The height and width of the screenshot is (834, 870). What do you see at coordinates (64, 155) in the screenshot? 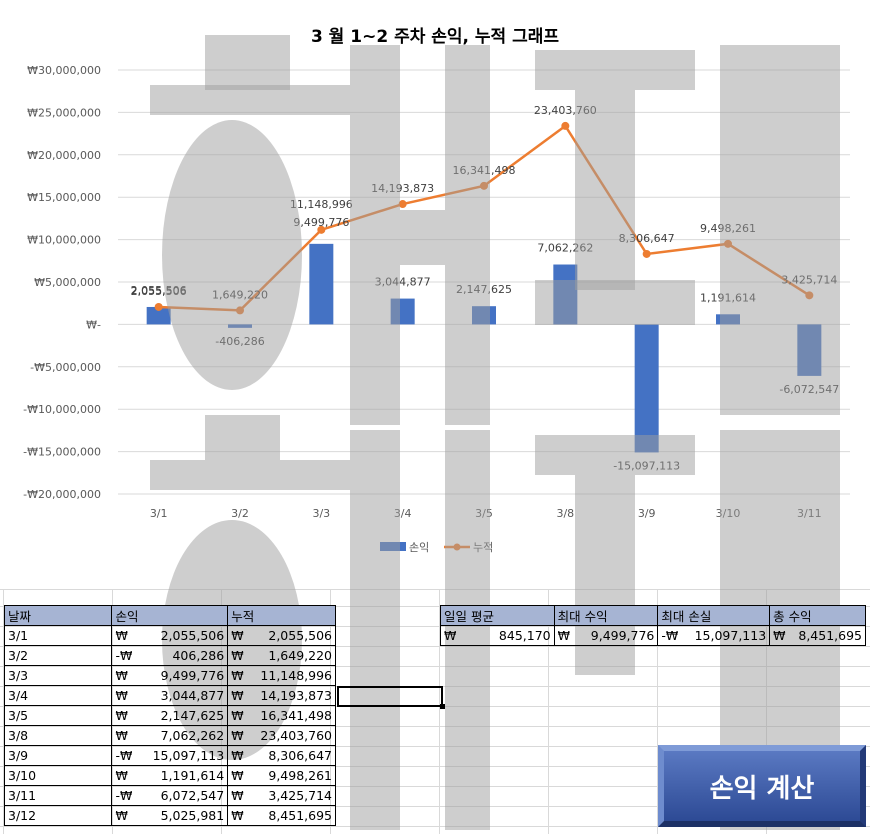
I see `y-tick-label: ₩20,000,000` at bounding box center [64, 155].